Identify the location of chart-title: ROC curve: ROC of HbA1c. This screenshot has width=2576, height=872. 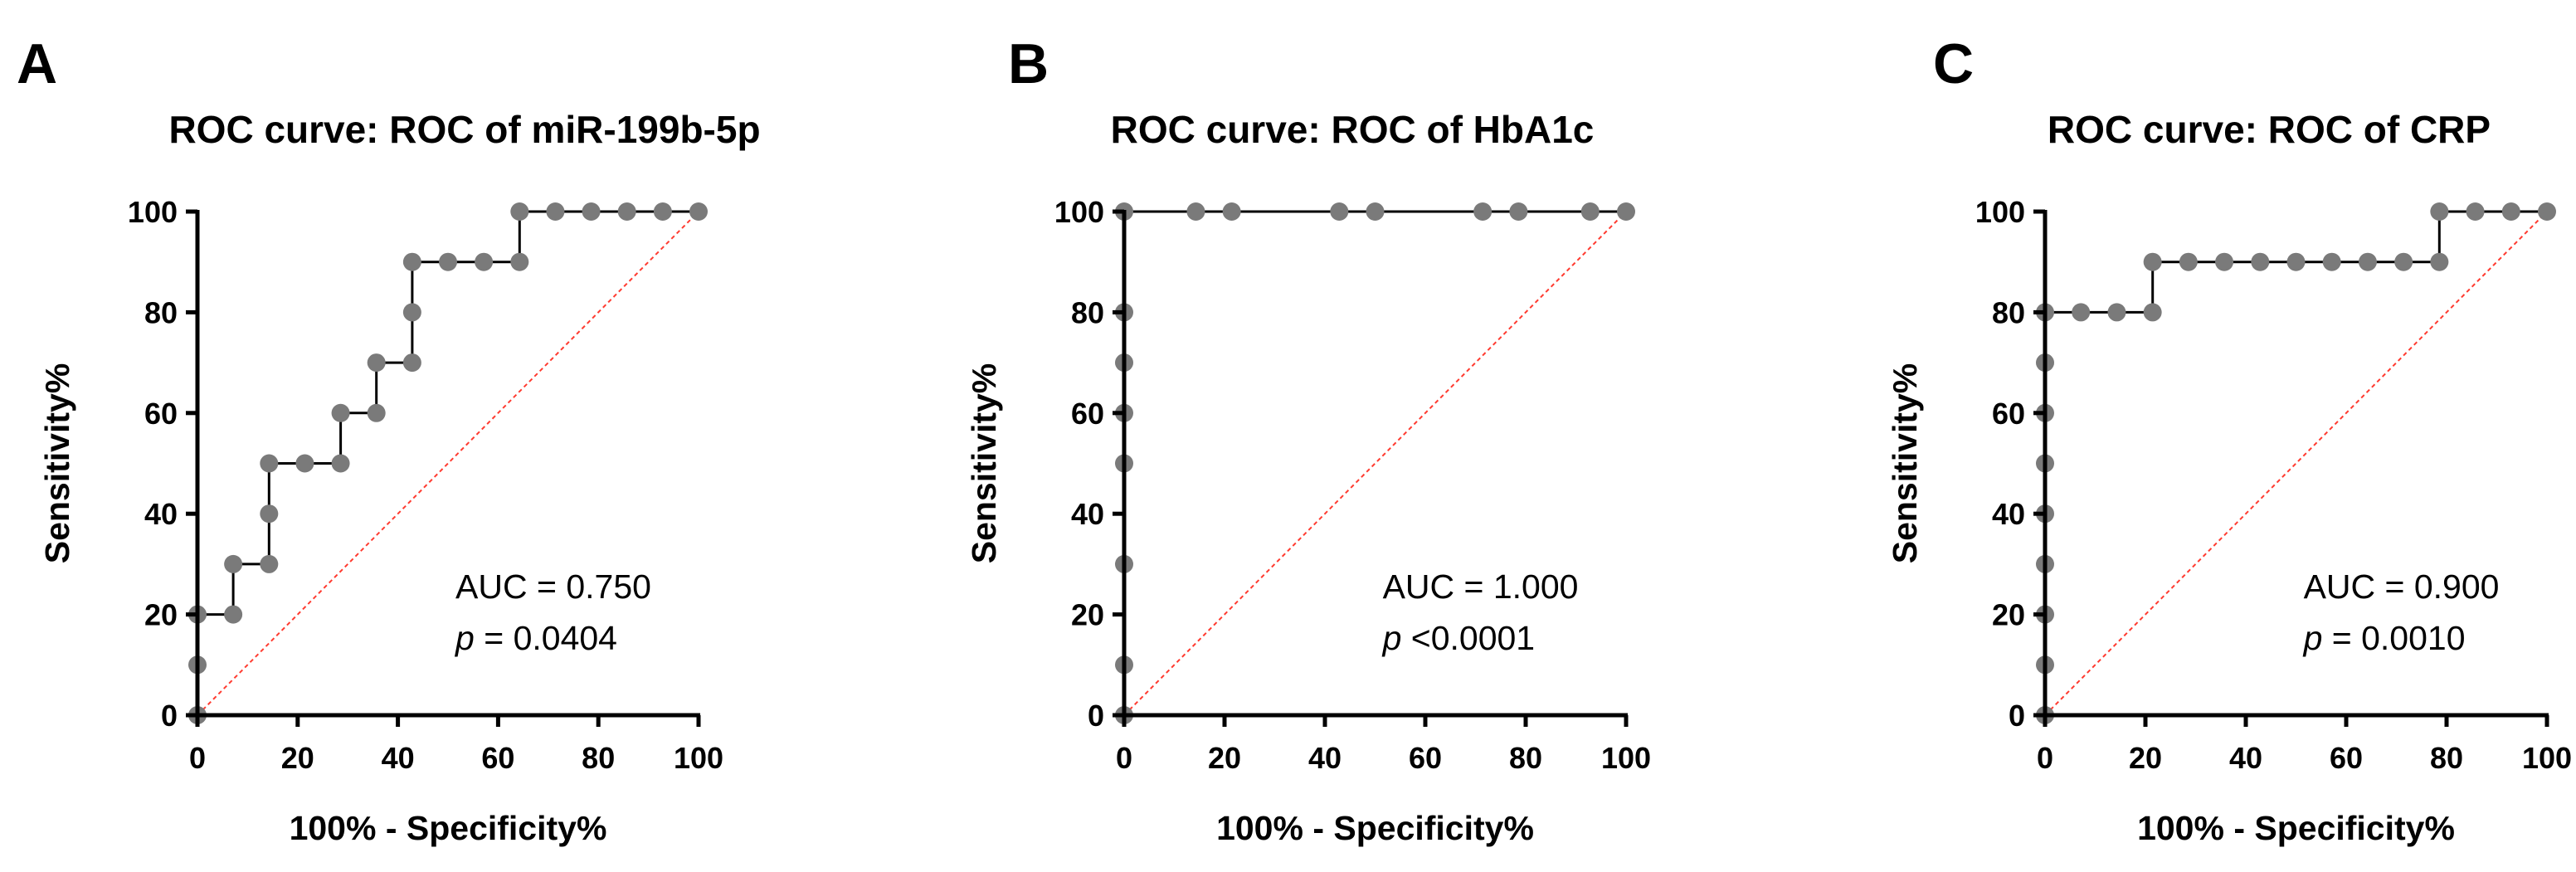
(1353, 129).